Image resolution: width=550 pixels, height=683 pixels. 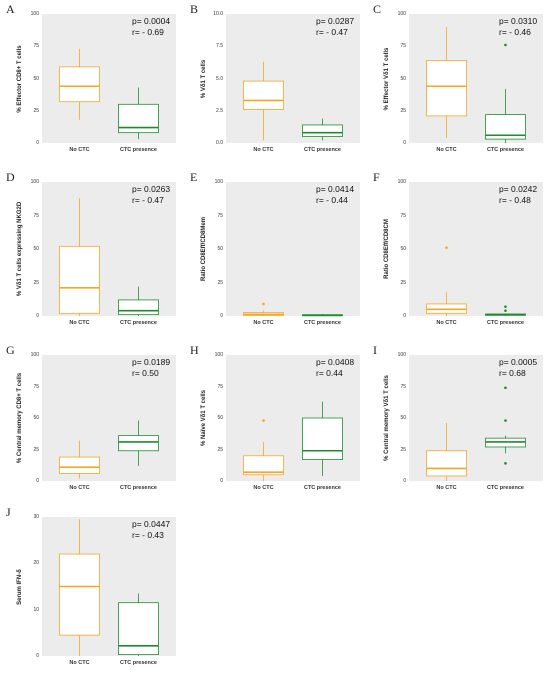 What do you see at coordinates (109, 78) in the screenshot?
I see `plot-area-a` at bounding box center [109, 78].